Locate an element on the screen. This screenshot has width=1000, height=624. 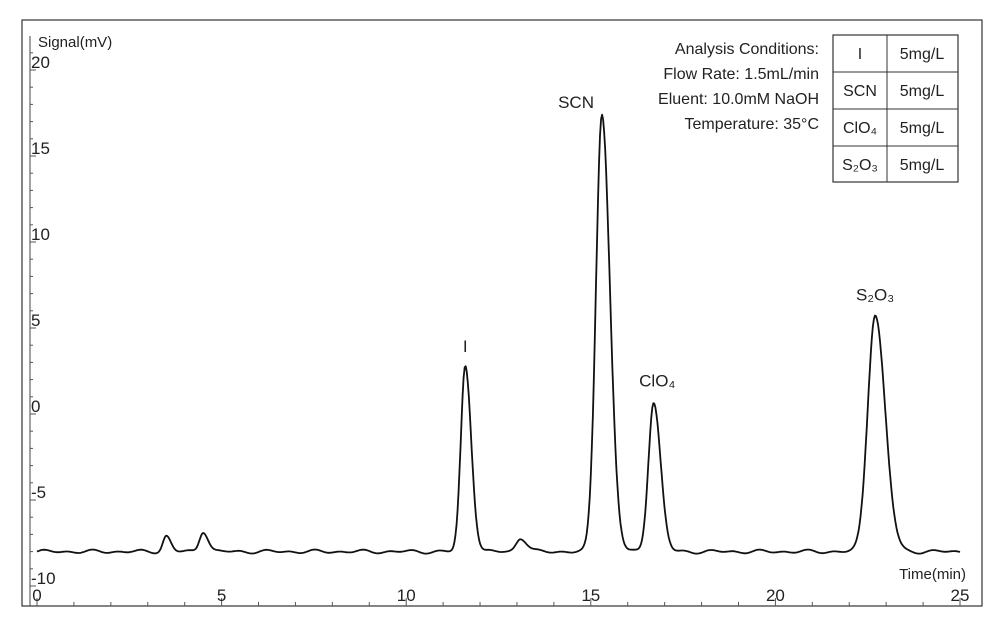
x-tick-label: 10 is located at coordinates (406, 595).